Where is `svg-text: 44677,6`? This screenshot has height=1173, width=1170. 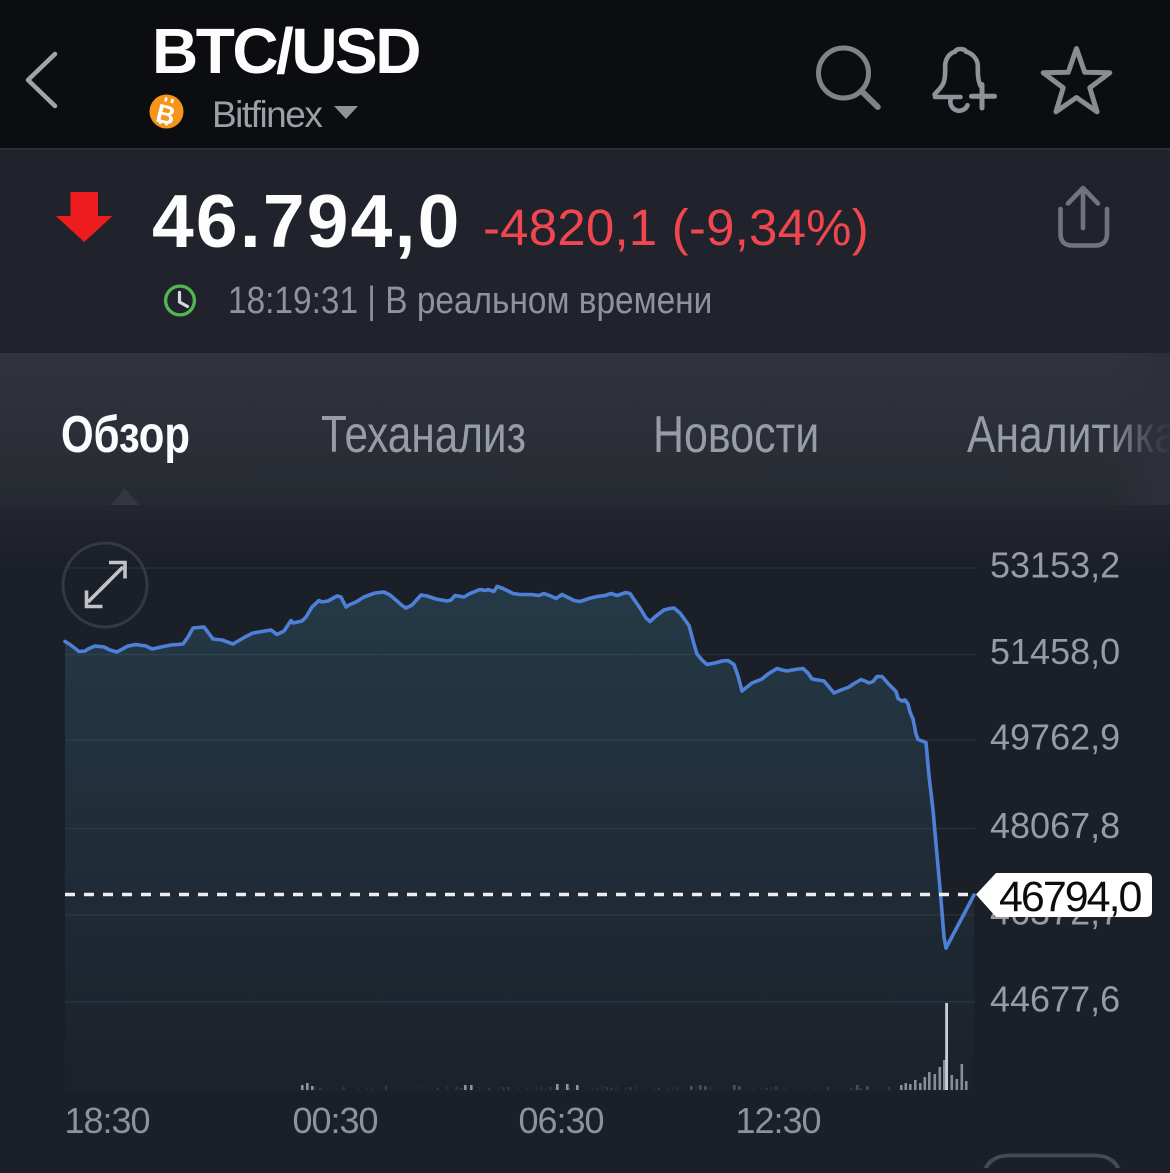 svg-text: 44677,6 is located at coordinates (1055, 999).